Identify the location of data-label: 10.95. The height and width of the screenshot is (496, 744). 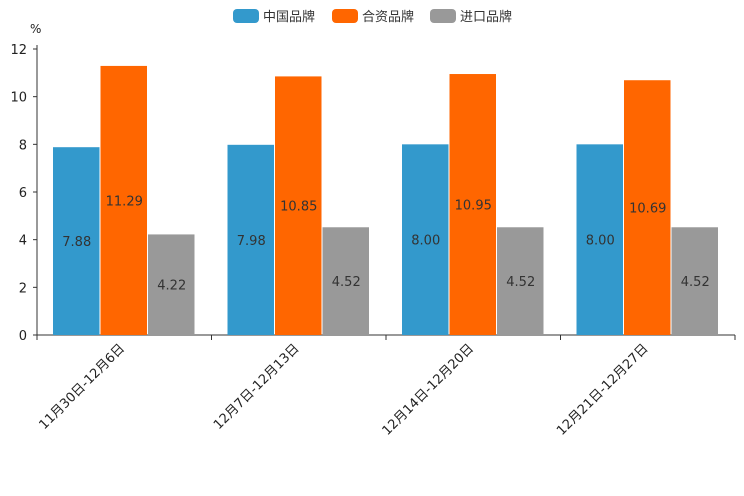
(473, 206).